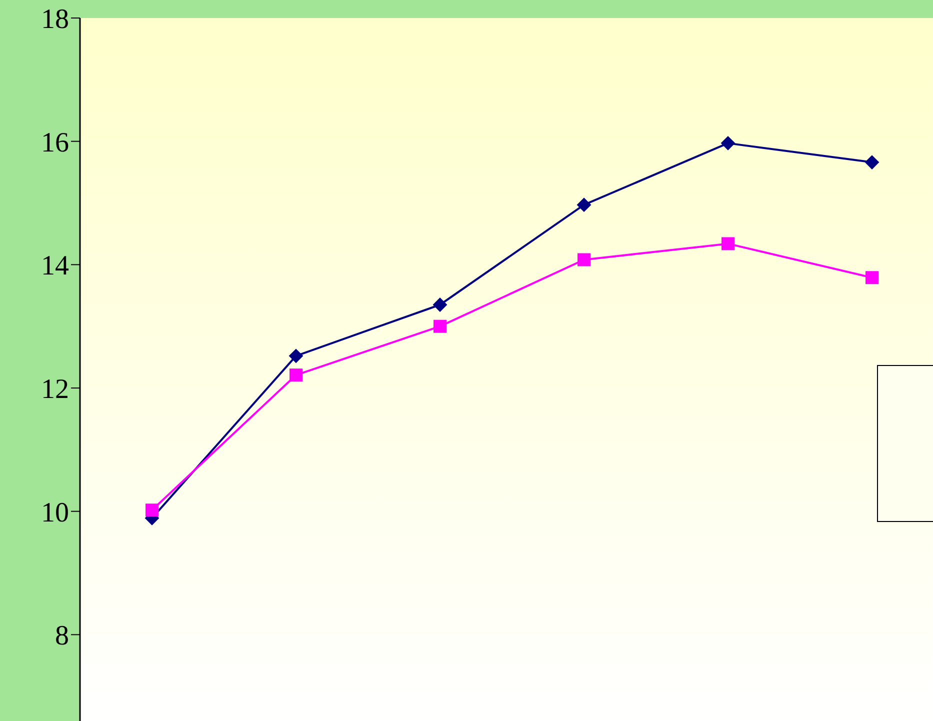  Describe the element at coordinates (55, 389) in the screenshot. I see `y-tick-label: 12` at that location.